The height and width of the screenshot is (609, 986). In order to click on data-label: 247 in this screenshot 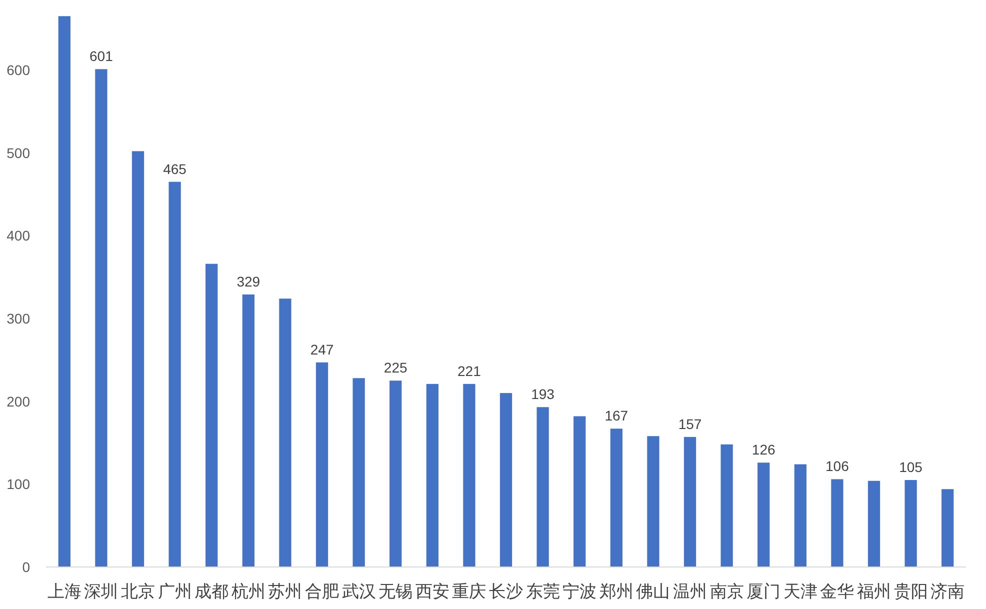, I will do `click(322, 349)`.